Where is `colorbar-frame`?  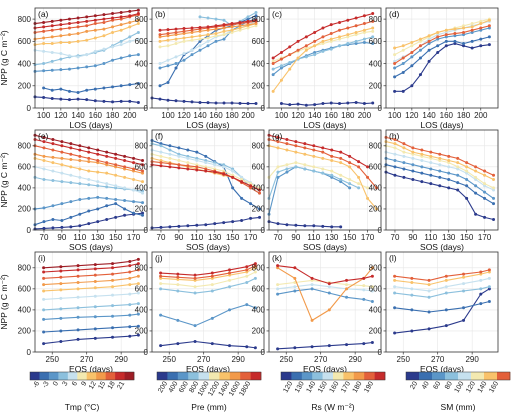 colorbar-frame is located at coordinates (209, 376).